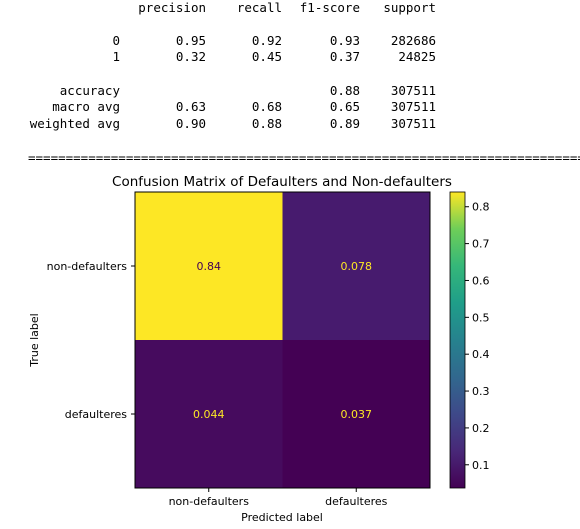 The height and width of the screenshot is (529, 580). Describe the element at coordinates (344, 90) in the screenshot. I see `row-f1-score: 0.88` at that location.